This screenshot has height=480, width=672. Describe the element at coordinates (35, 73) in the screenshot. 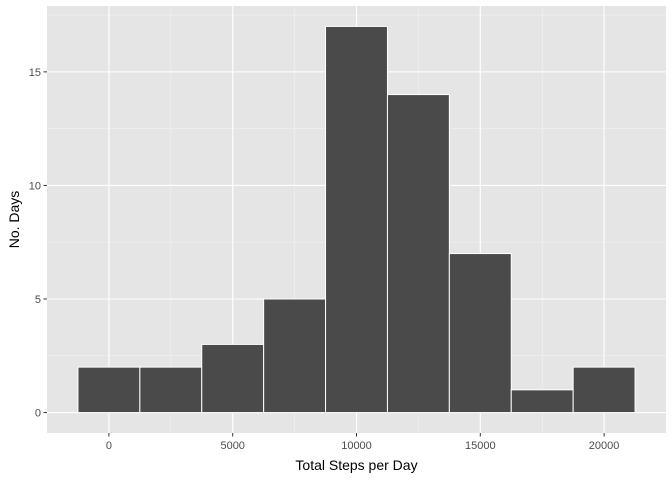

I see `y-tick-label: 15` at that location.